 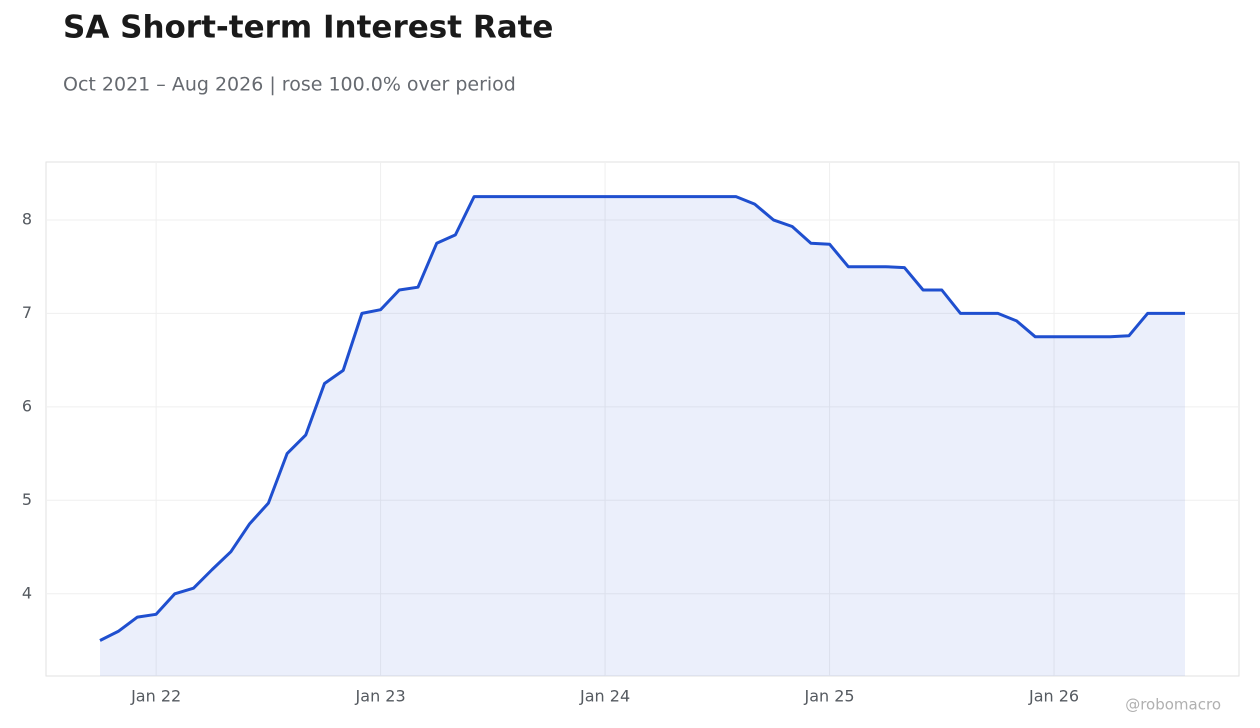 I want to click on y-tick-label: 5, so click(x=27, y=499).